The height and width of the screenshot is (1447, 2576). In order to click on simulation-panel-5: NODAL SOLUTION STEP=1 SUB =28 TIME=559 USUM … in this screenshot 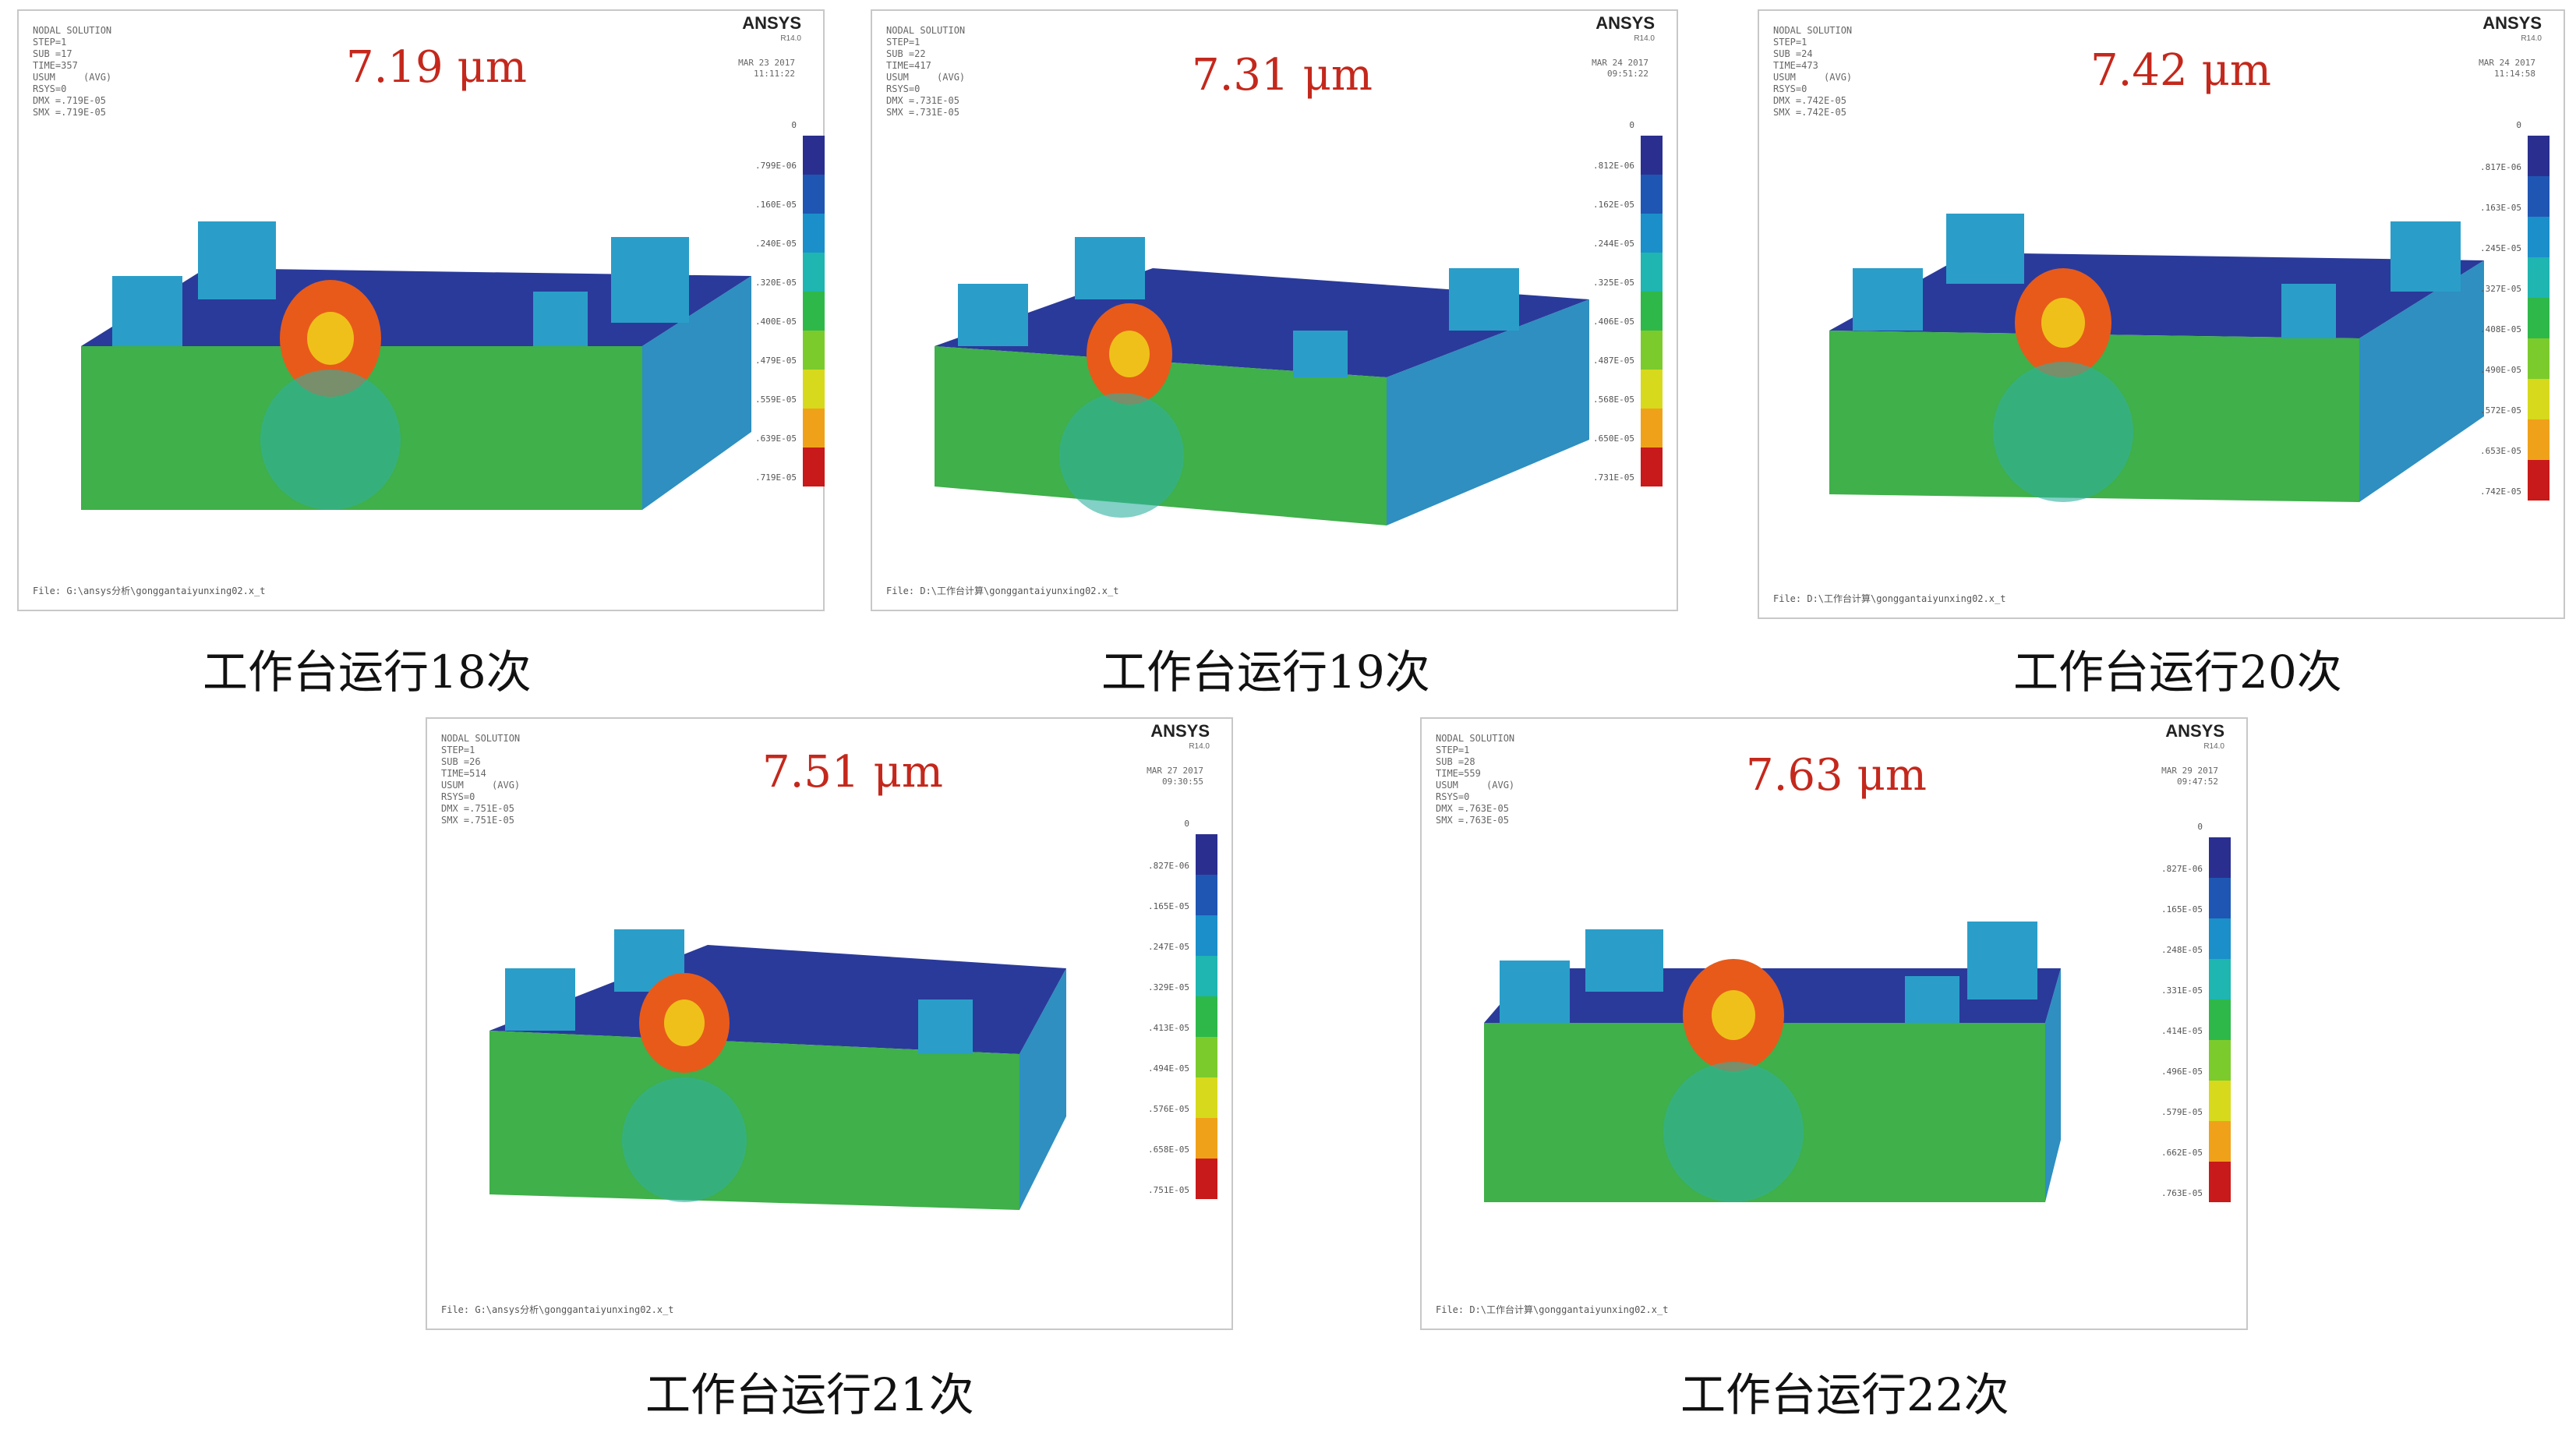, I will do `click(1834, 1023)`.